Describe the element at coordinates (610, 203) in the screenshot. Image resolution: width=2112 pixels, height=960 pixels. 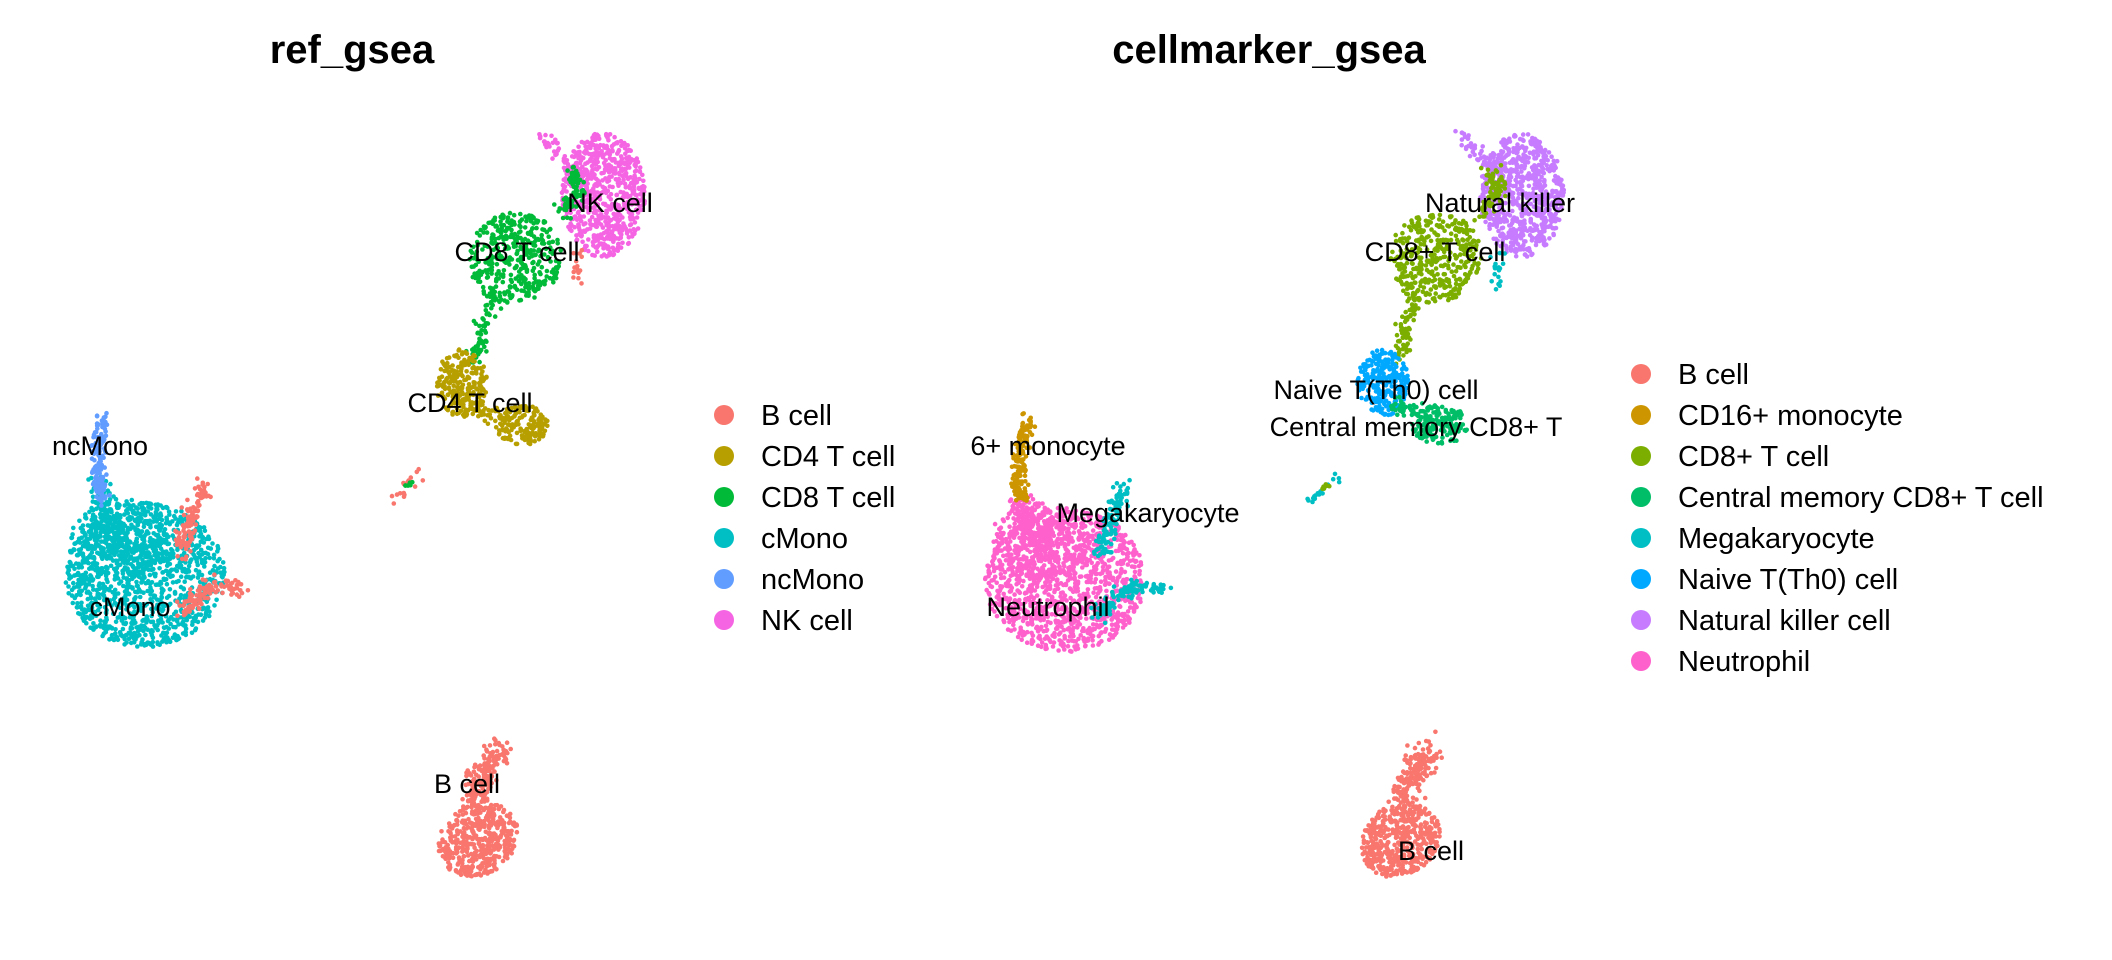
I see `cluster-label: NK cell` at that location.